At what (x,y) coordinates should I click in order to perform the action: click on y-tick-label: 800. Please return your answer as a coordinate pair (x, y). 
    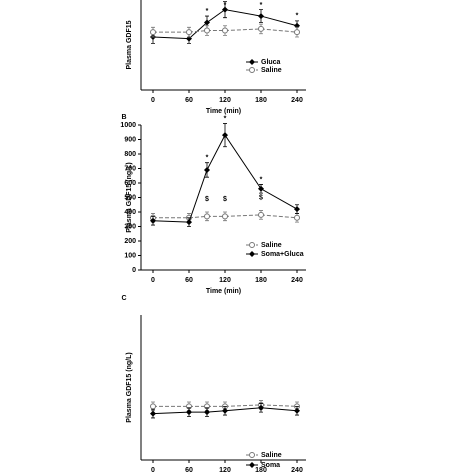
    Looking at the image, I should click on (130, 154).